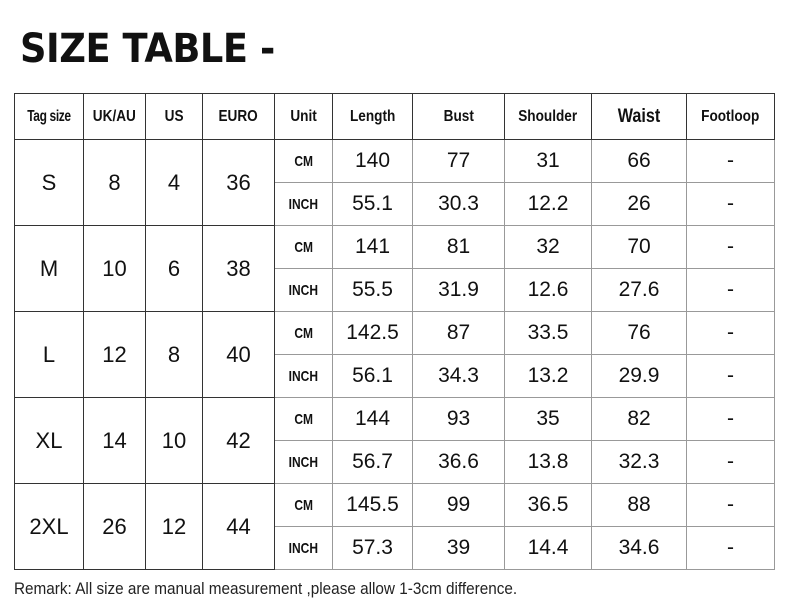  I want to click on cell-bust: 93, so click(458, 419).